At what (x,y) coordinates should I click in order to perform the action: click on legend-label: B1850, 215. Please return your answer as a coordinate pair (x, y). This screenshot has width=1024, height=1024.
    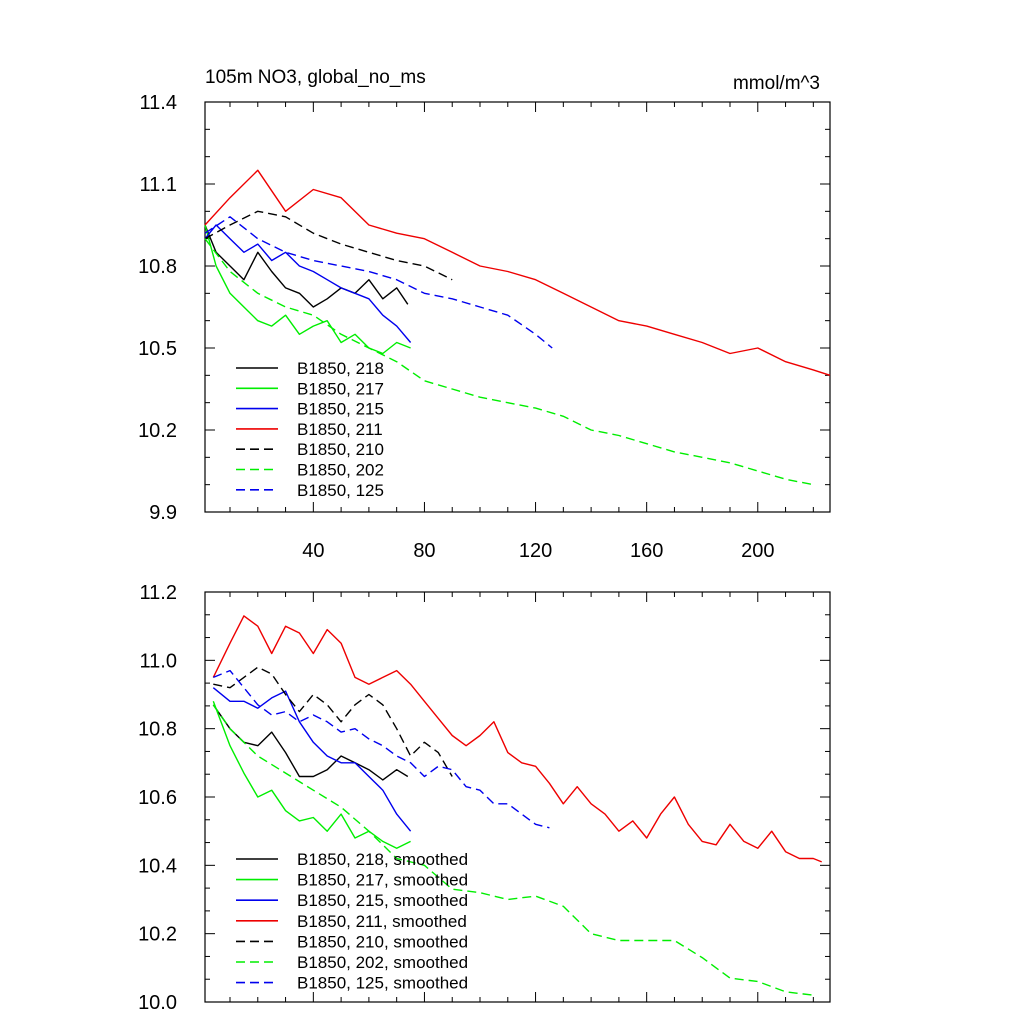
    Looking at the image, I should click on (340, 409).